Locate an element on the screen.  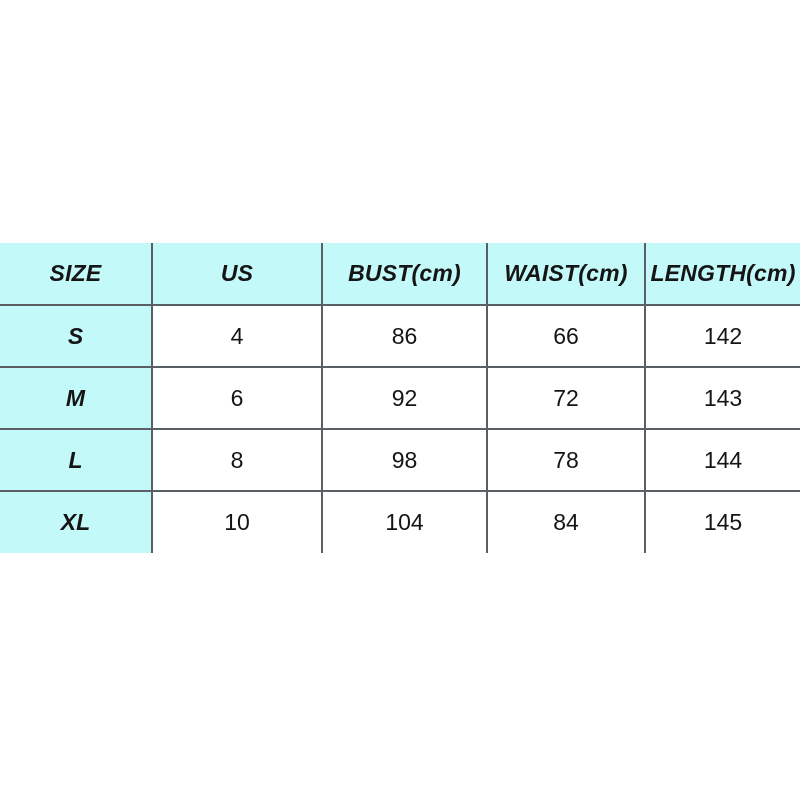
table-row: L 8 98 78 144 is located at coordinates (400, 460).